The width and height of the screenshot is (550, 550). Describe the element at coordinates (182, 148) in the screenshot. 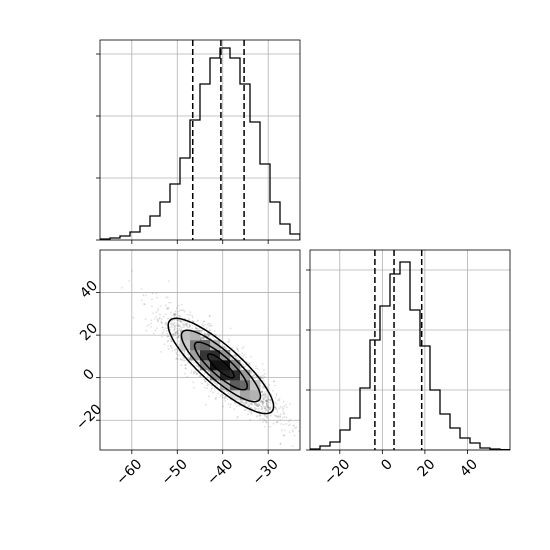

I see `tick-marks` at that location.